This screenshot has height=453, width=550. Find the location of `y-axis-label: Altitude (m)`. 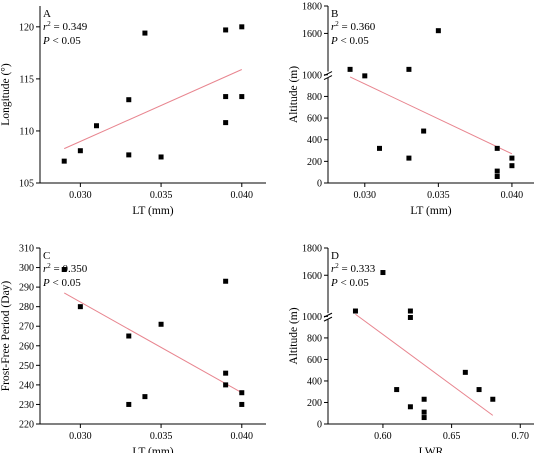

y-axis-label: Altitude (m) is located at coordinates (294, 94).